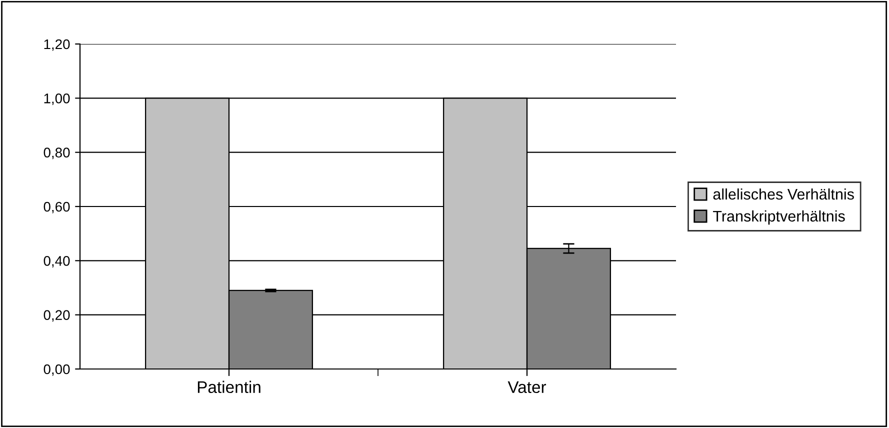  What do you see at coordinates (57, 262) in the screenshot?
I see `y-tick-label: 0,40` at bounding box center [57, 262].